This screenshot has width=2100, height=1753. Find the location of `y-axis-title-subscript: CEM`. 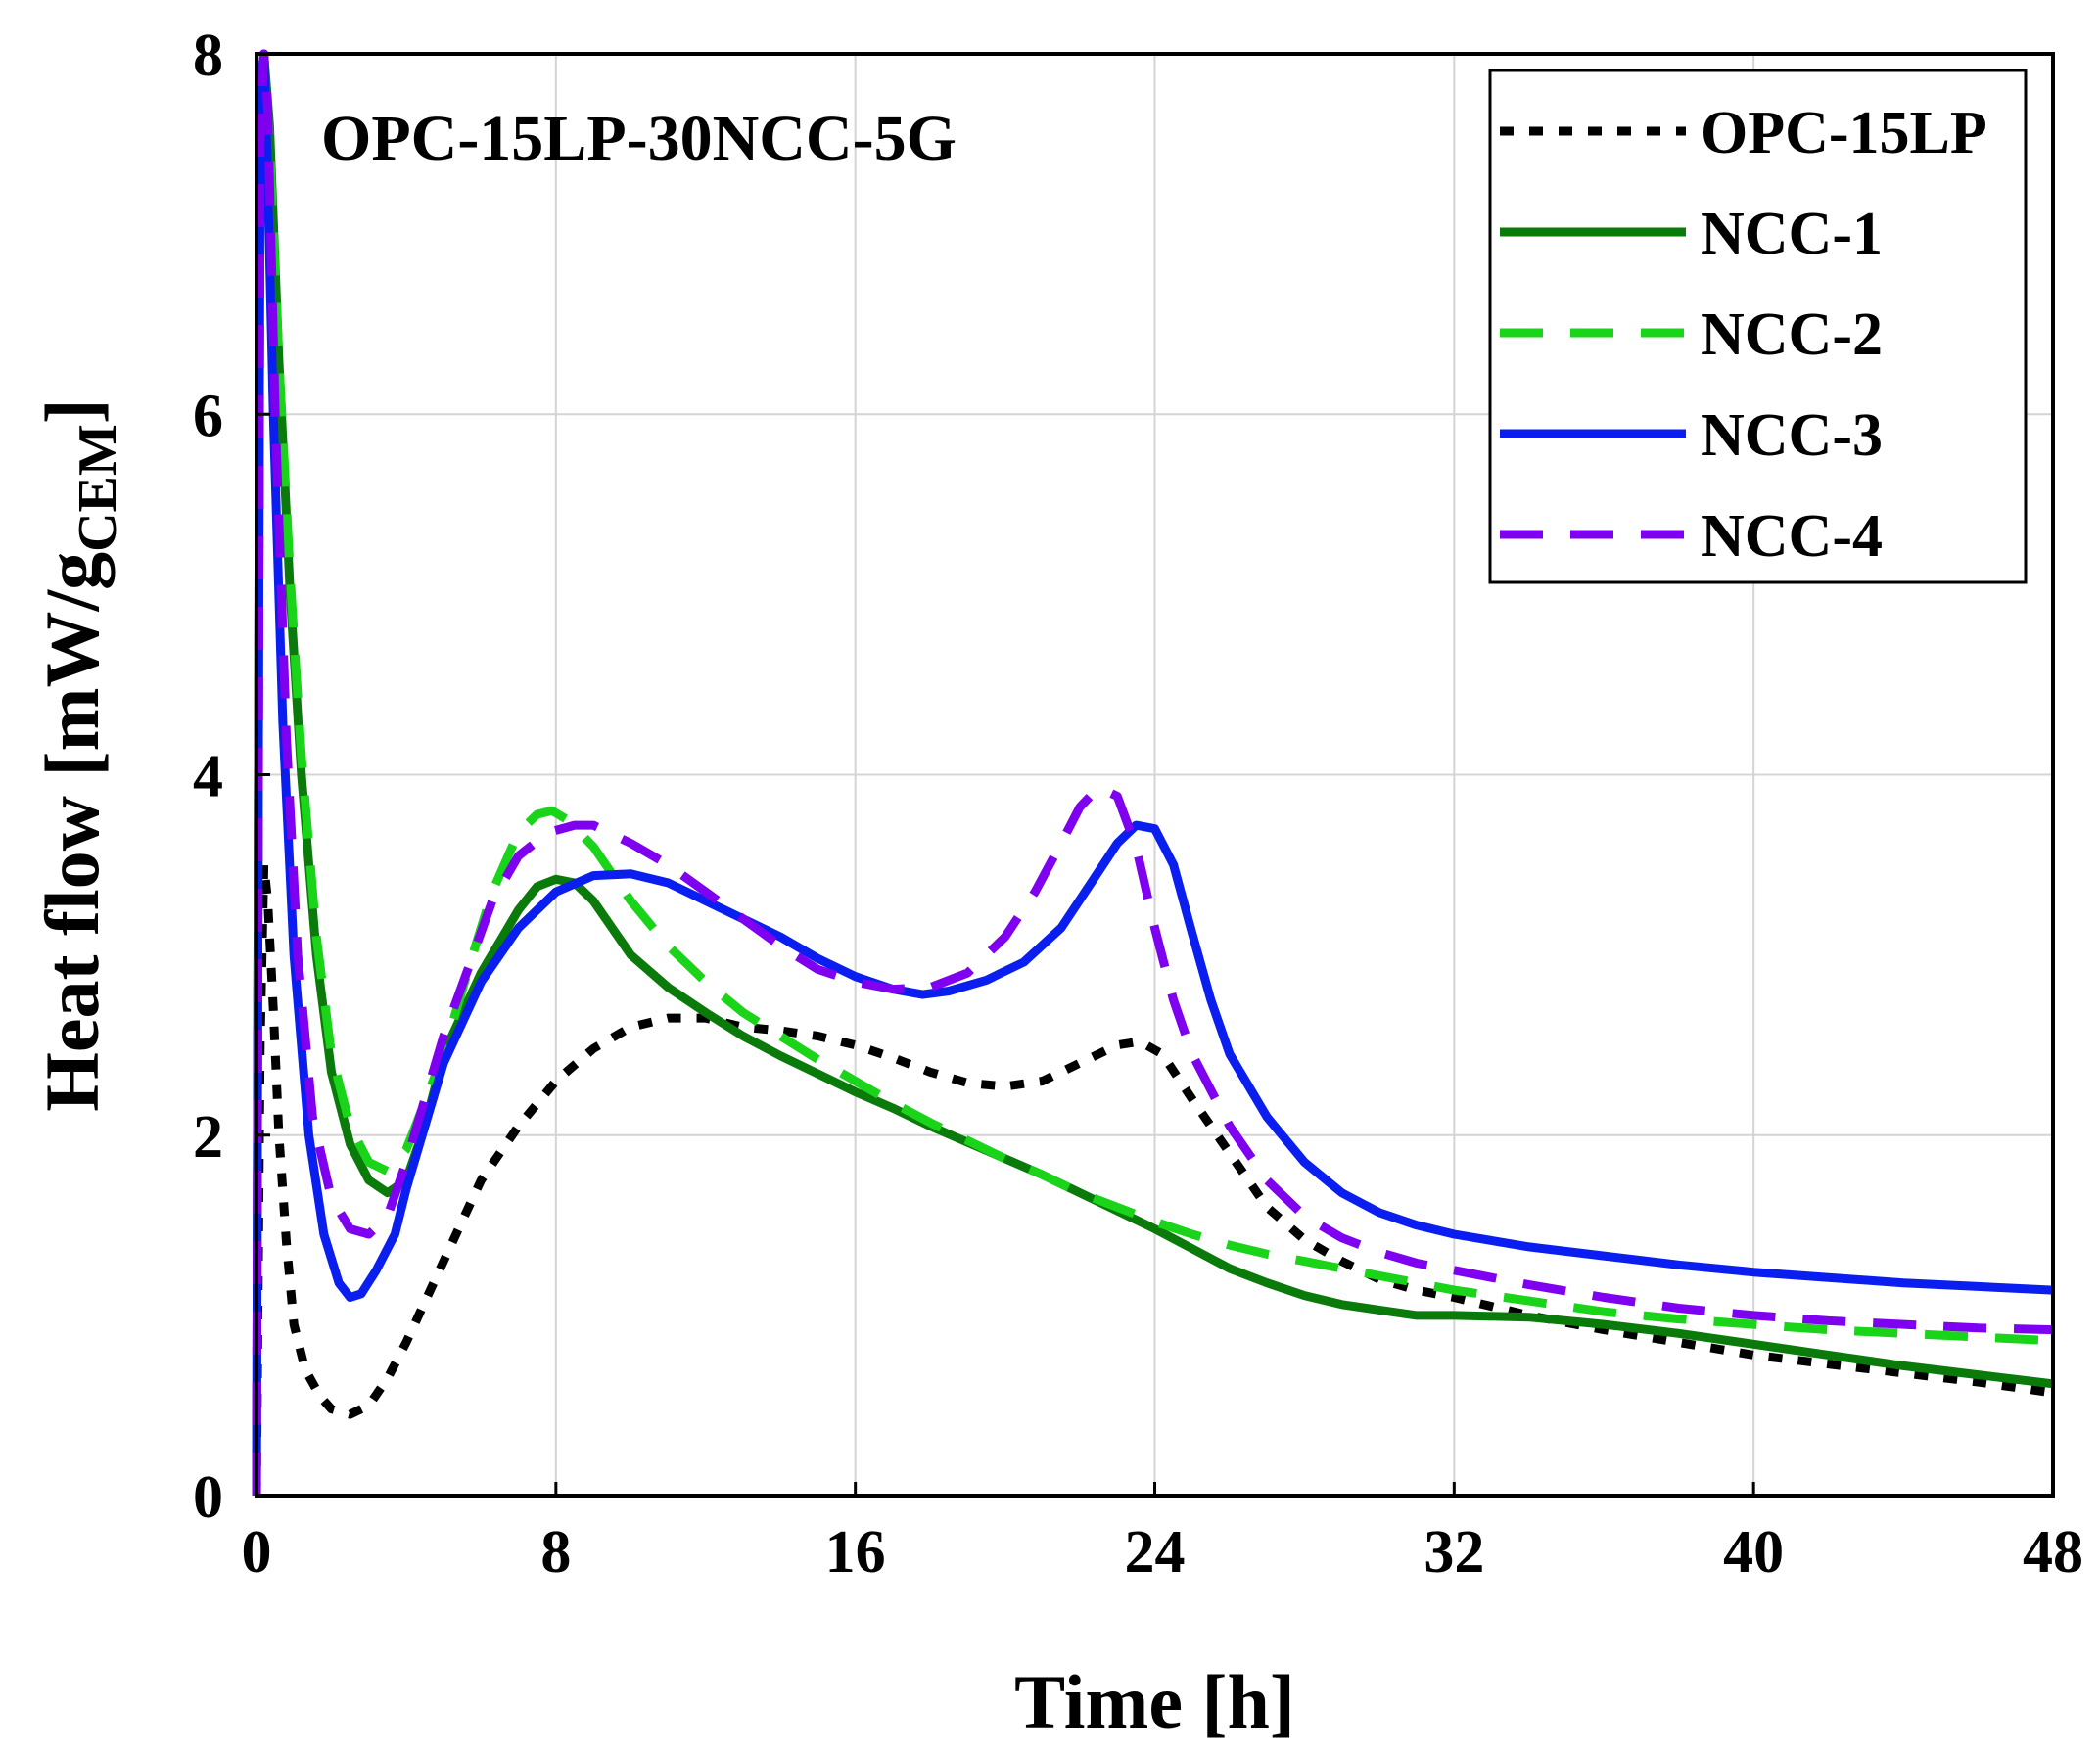

y-axis-title-subscript: CEM is located at coordinates (98, 488).